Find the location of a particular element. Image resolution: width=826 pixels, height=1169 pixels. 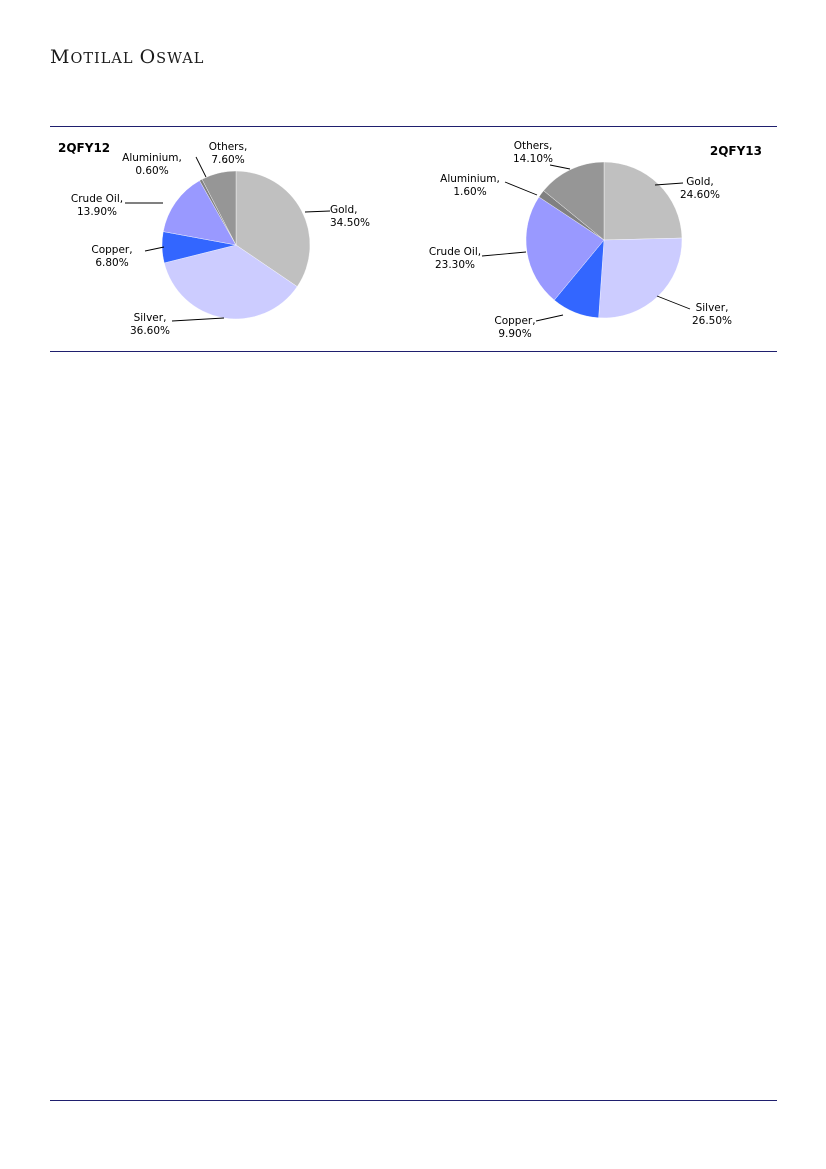

slice-value-crude-oil: 13.90% is located at coordinates (97, 212).